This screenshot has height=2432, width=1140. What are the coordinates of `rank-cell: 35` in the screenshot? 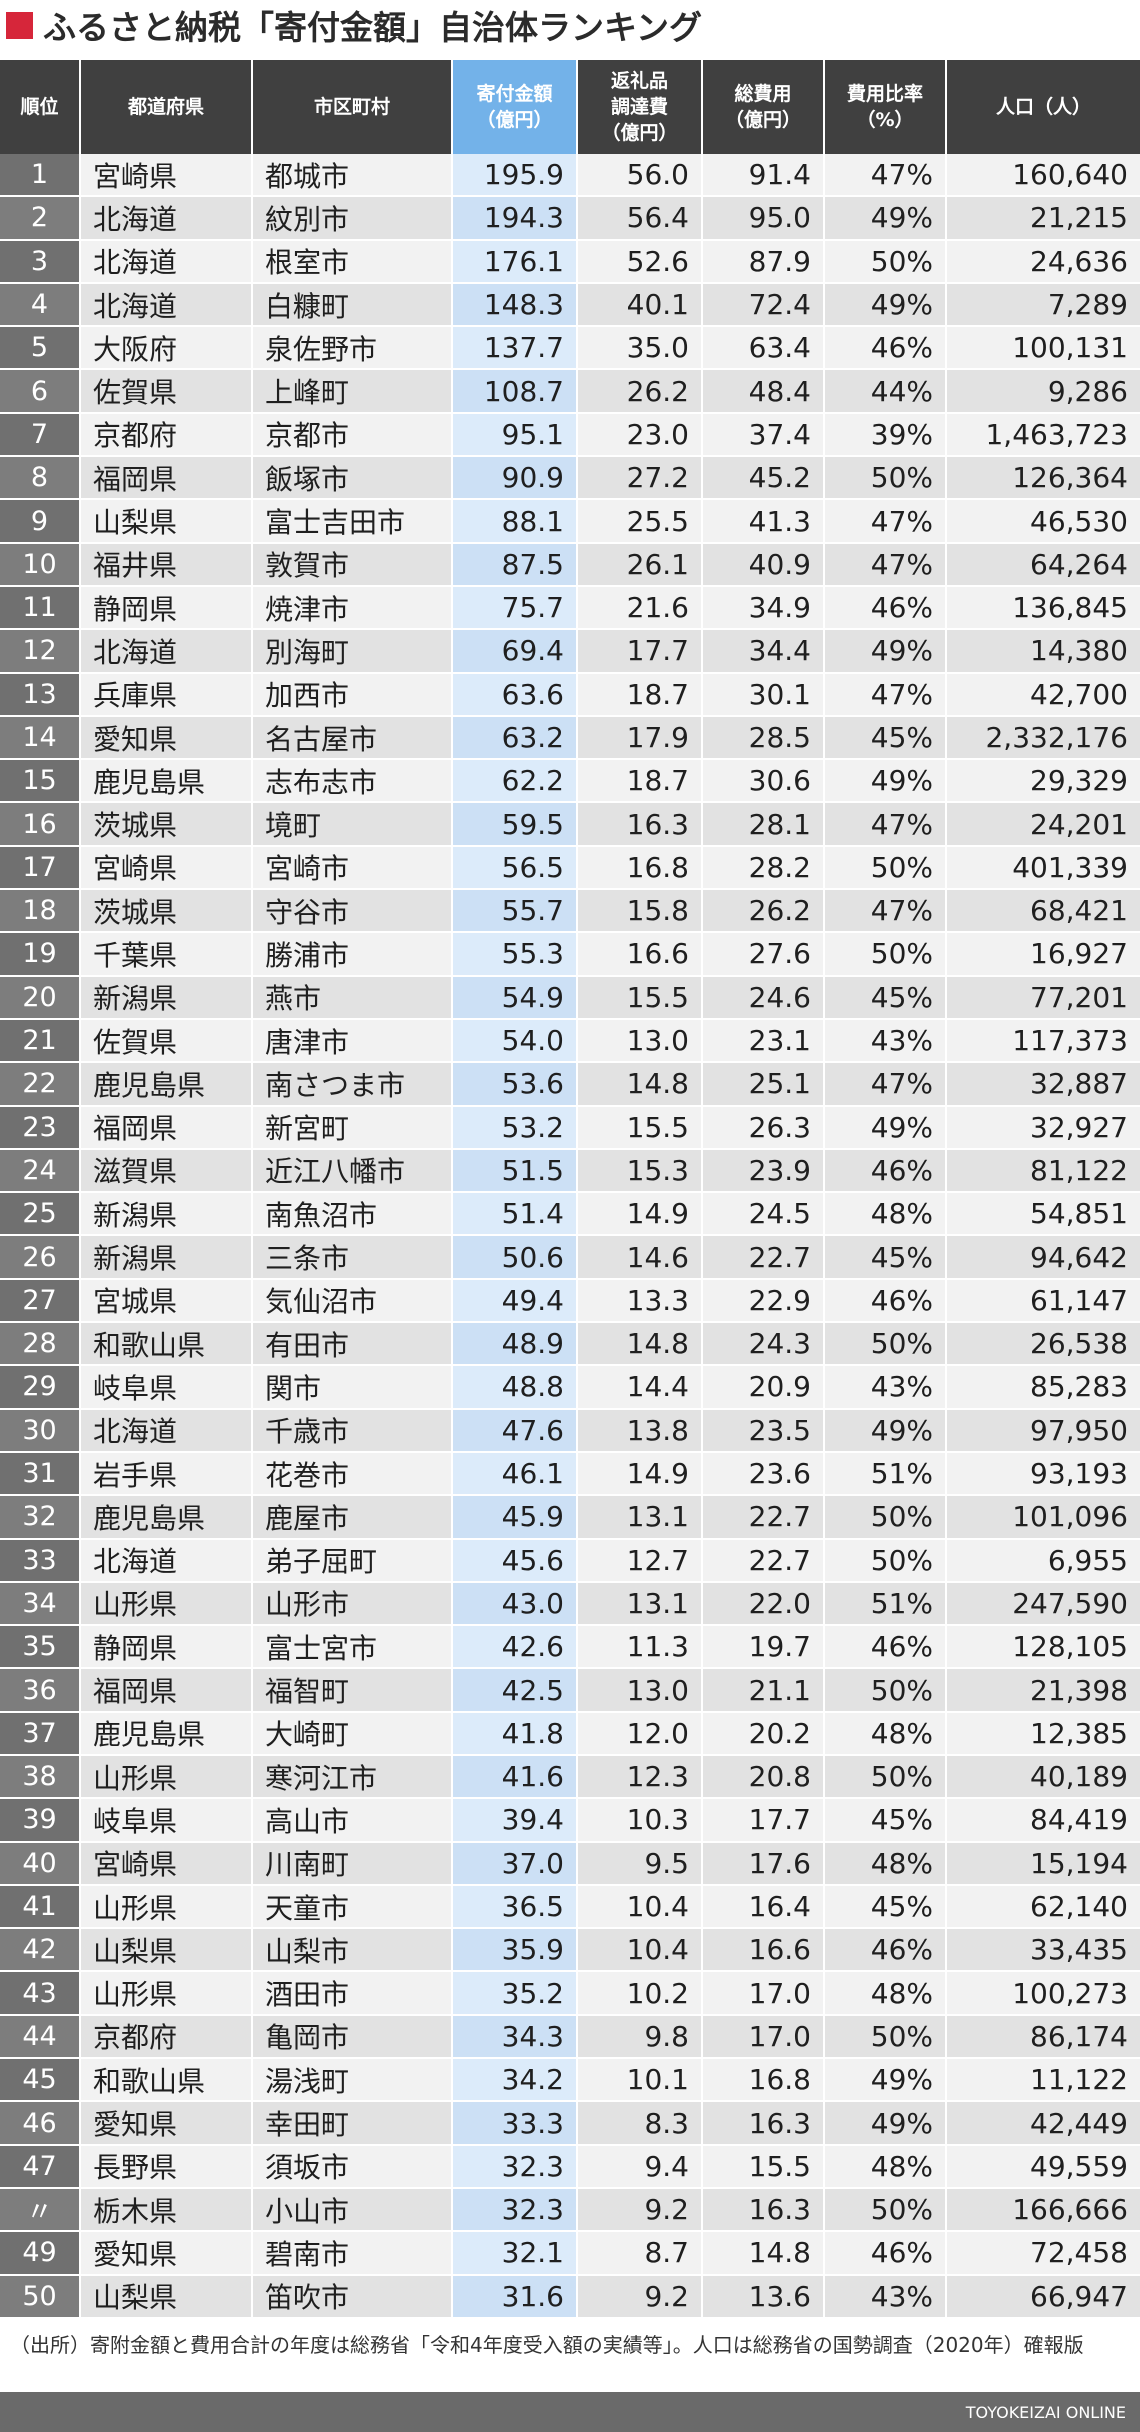 It's located at (40, 1647).